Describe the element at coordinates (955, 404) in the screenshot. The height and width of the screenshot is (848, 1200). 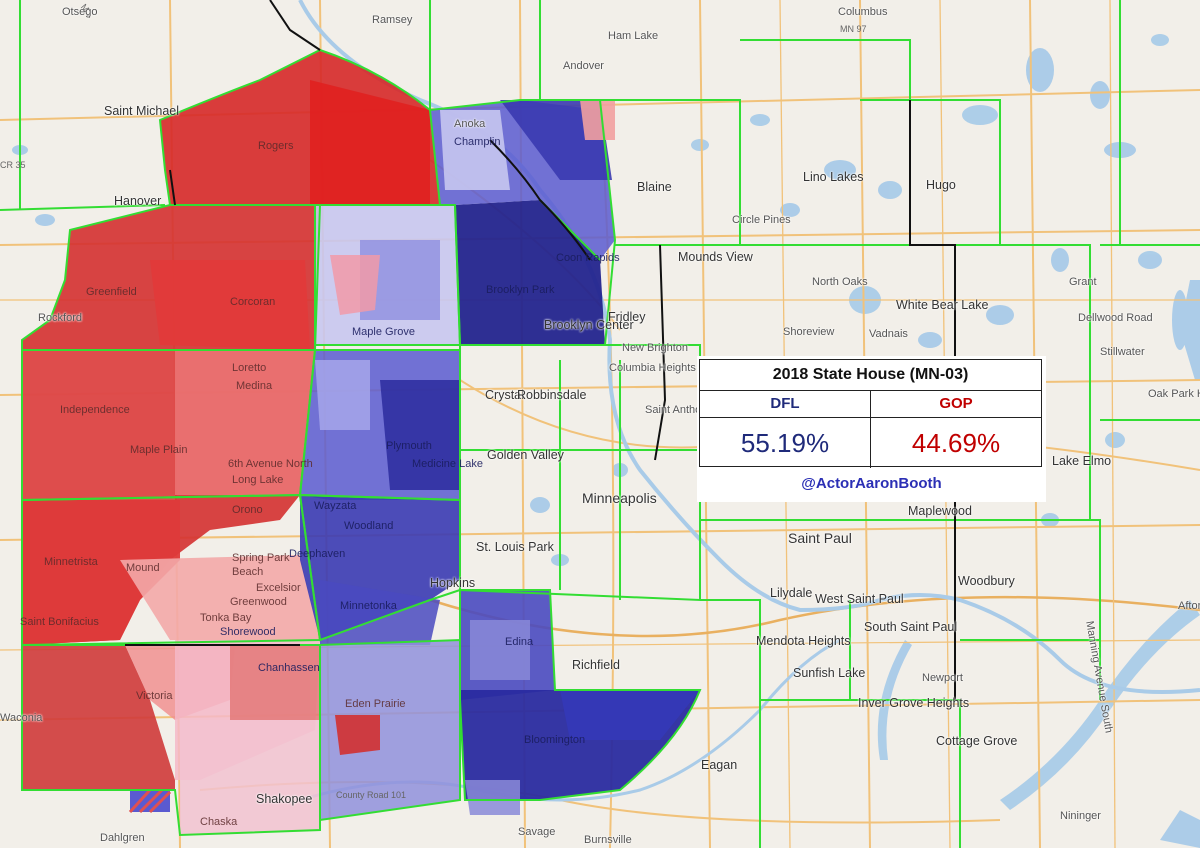
I see `gop-label: GOP` at that location.